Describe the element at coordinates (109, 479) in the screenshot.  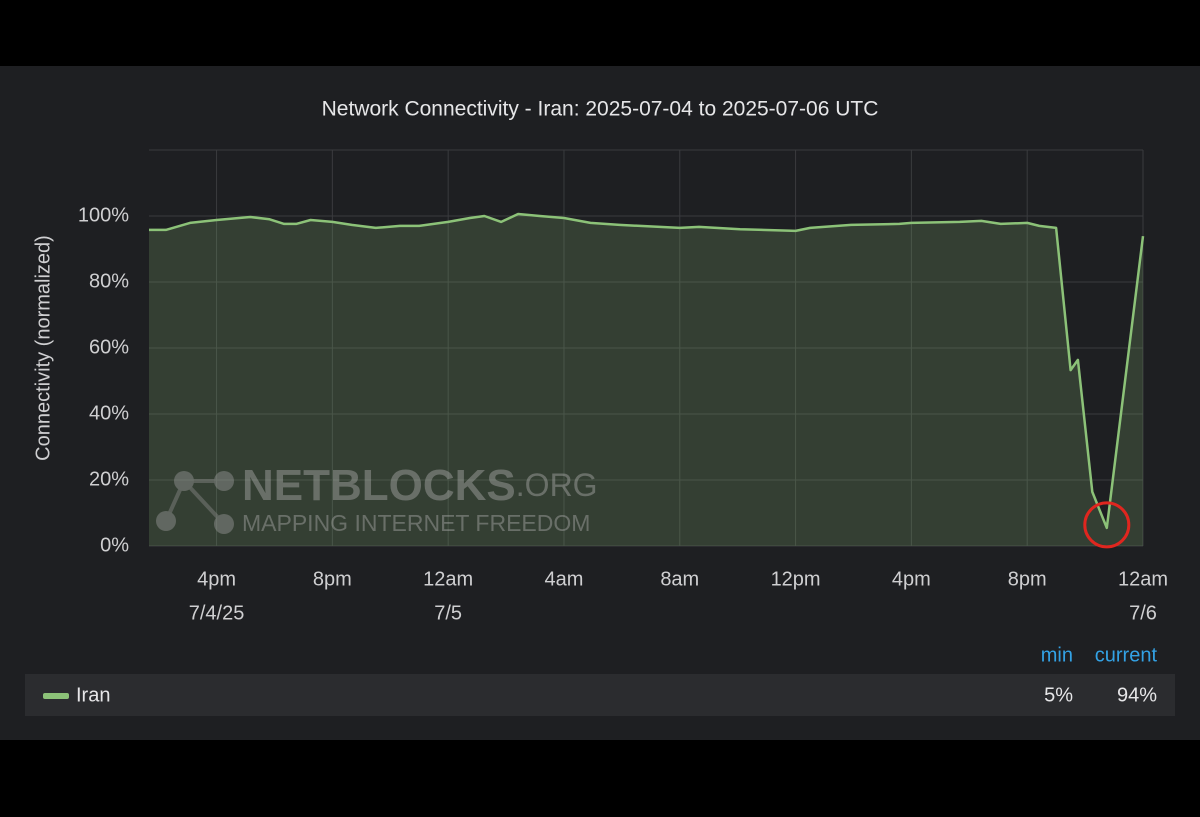
I see `y-tick-label: 20%` at that location.